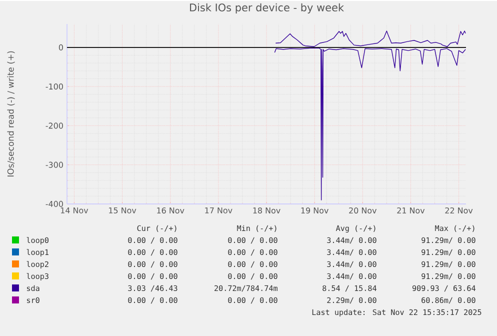  I want to click on chart-title: Disk IOs per device - by week, so click(267, 8).